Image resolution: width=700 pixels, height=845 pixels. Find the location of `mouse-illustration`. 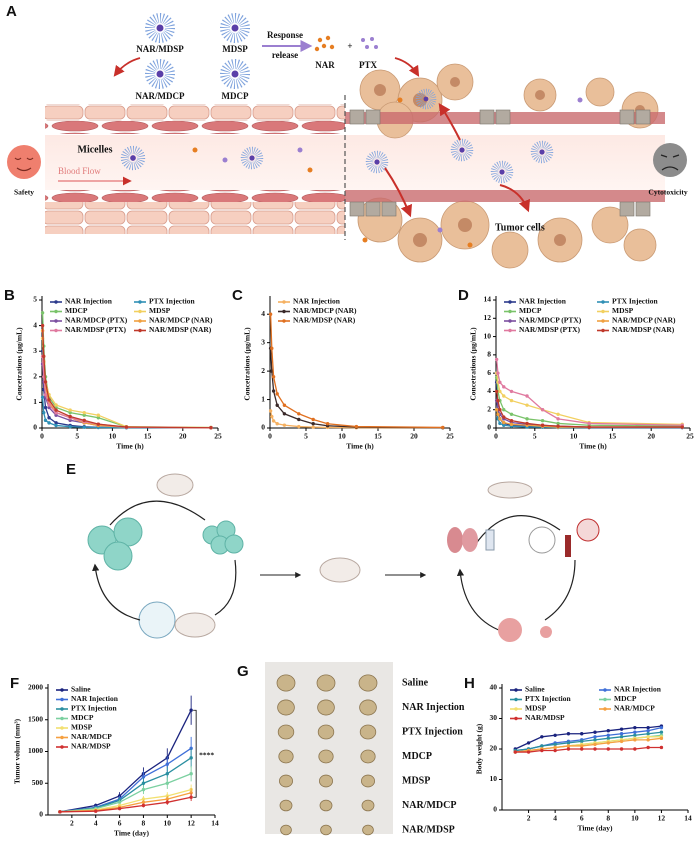

mouse-illustration is located at coordinates (344, 555).